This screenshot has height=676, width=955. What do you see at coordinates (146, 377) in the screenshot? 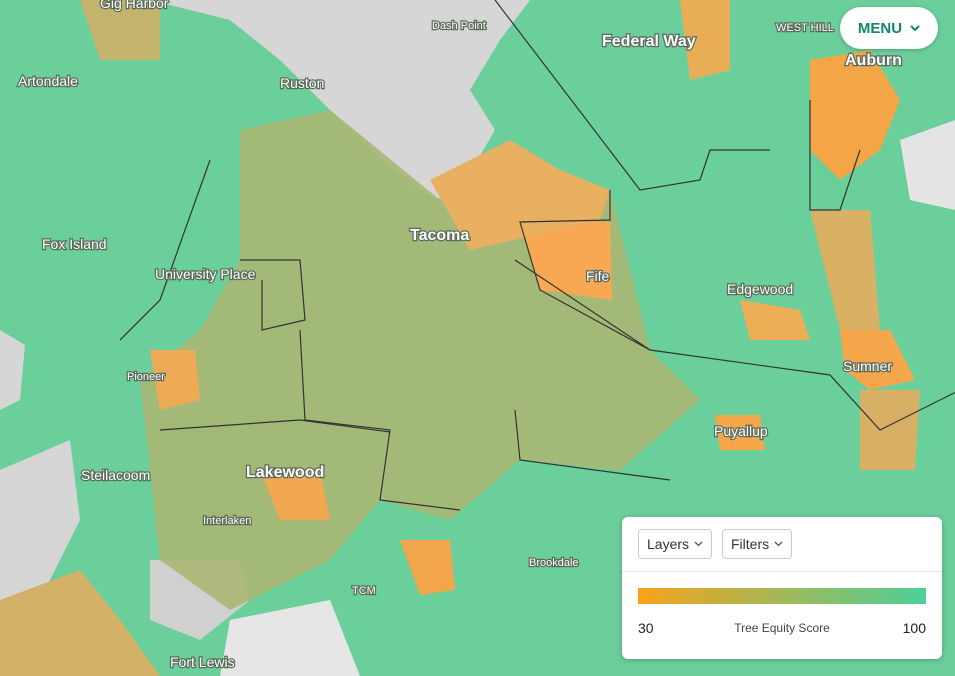
I see `place-label: Pioneer` at bounding box center [146, 377].